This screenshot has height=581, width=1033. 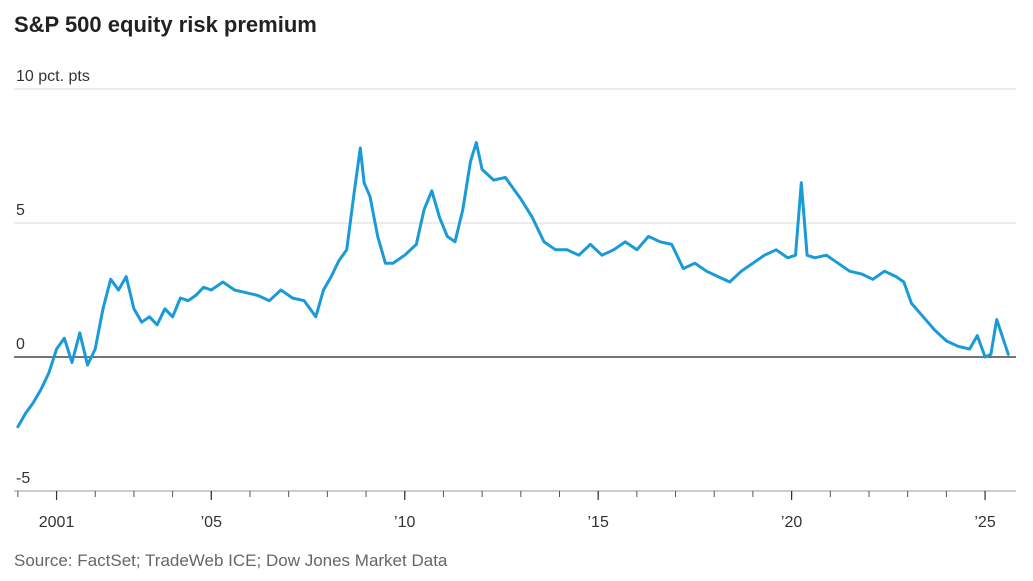 What do you see at coordinates (597, 522) in the screenshot?
I see `x-tick-label: ’15` at bounding box center [597, 522].